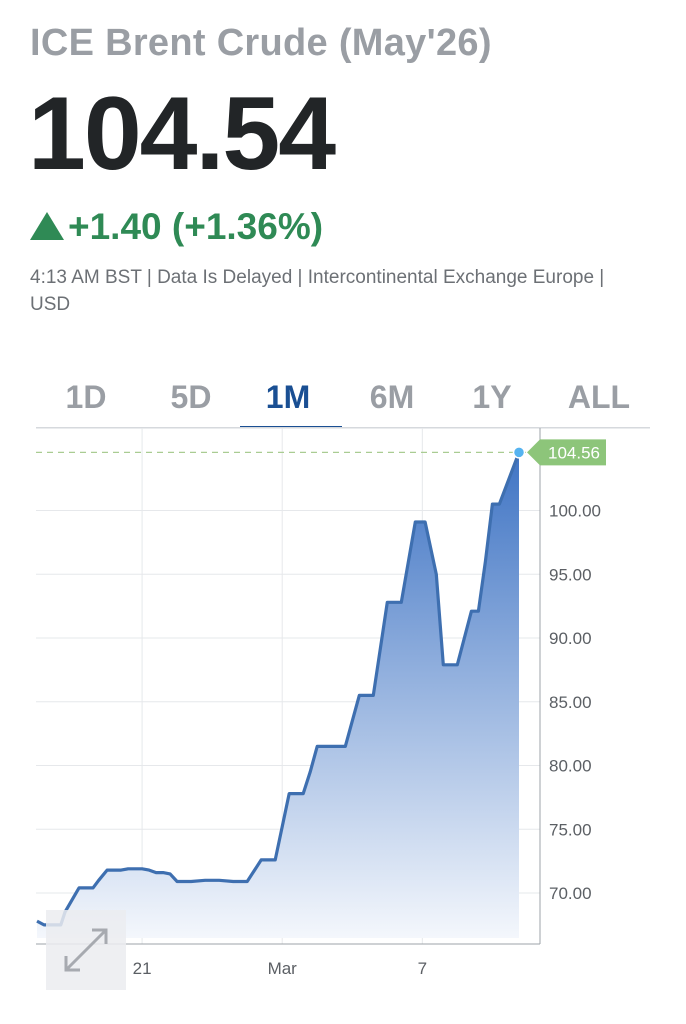 The width and height of the screenshot is (686, 1024). What do you see at coordinates (191, 397) in the screenshot?
I see `tab-5d: 5D` at bounding box center [191, 397].